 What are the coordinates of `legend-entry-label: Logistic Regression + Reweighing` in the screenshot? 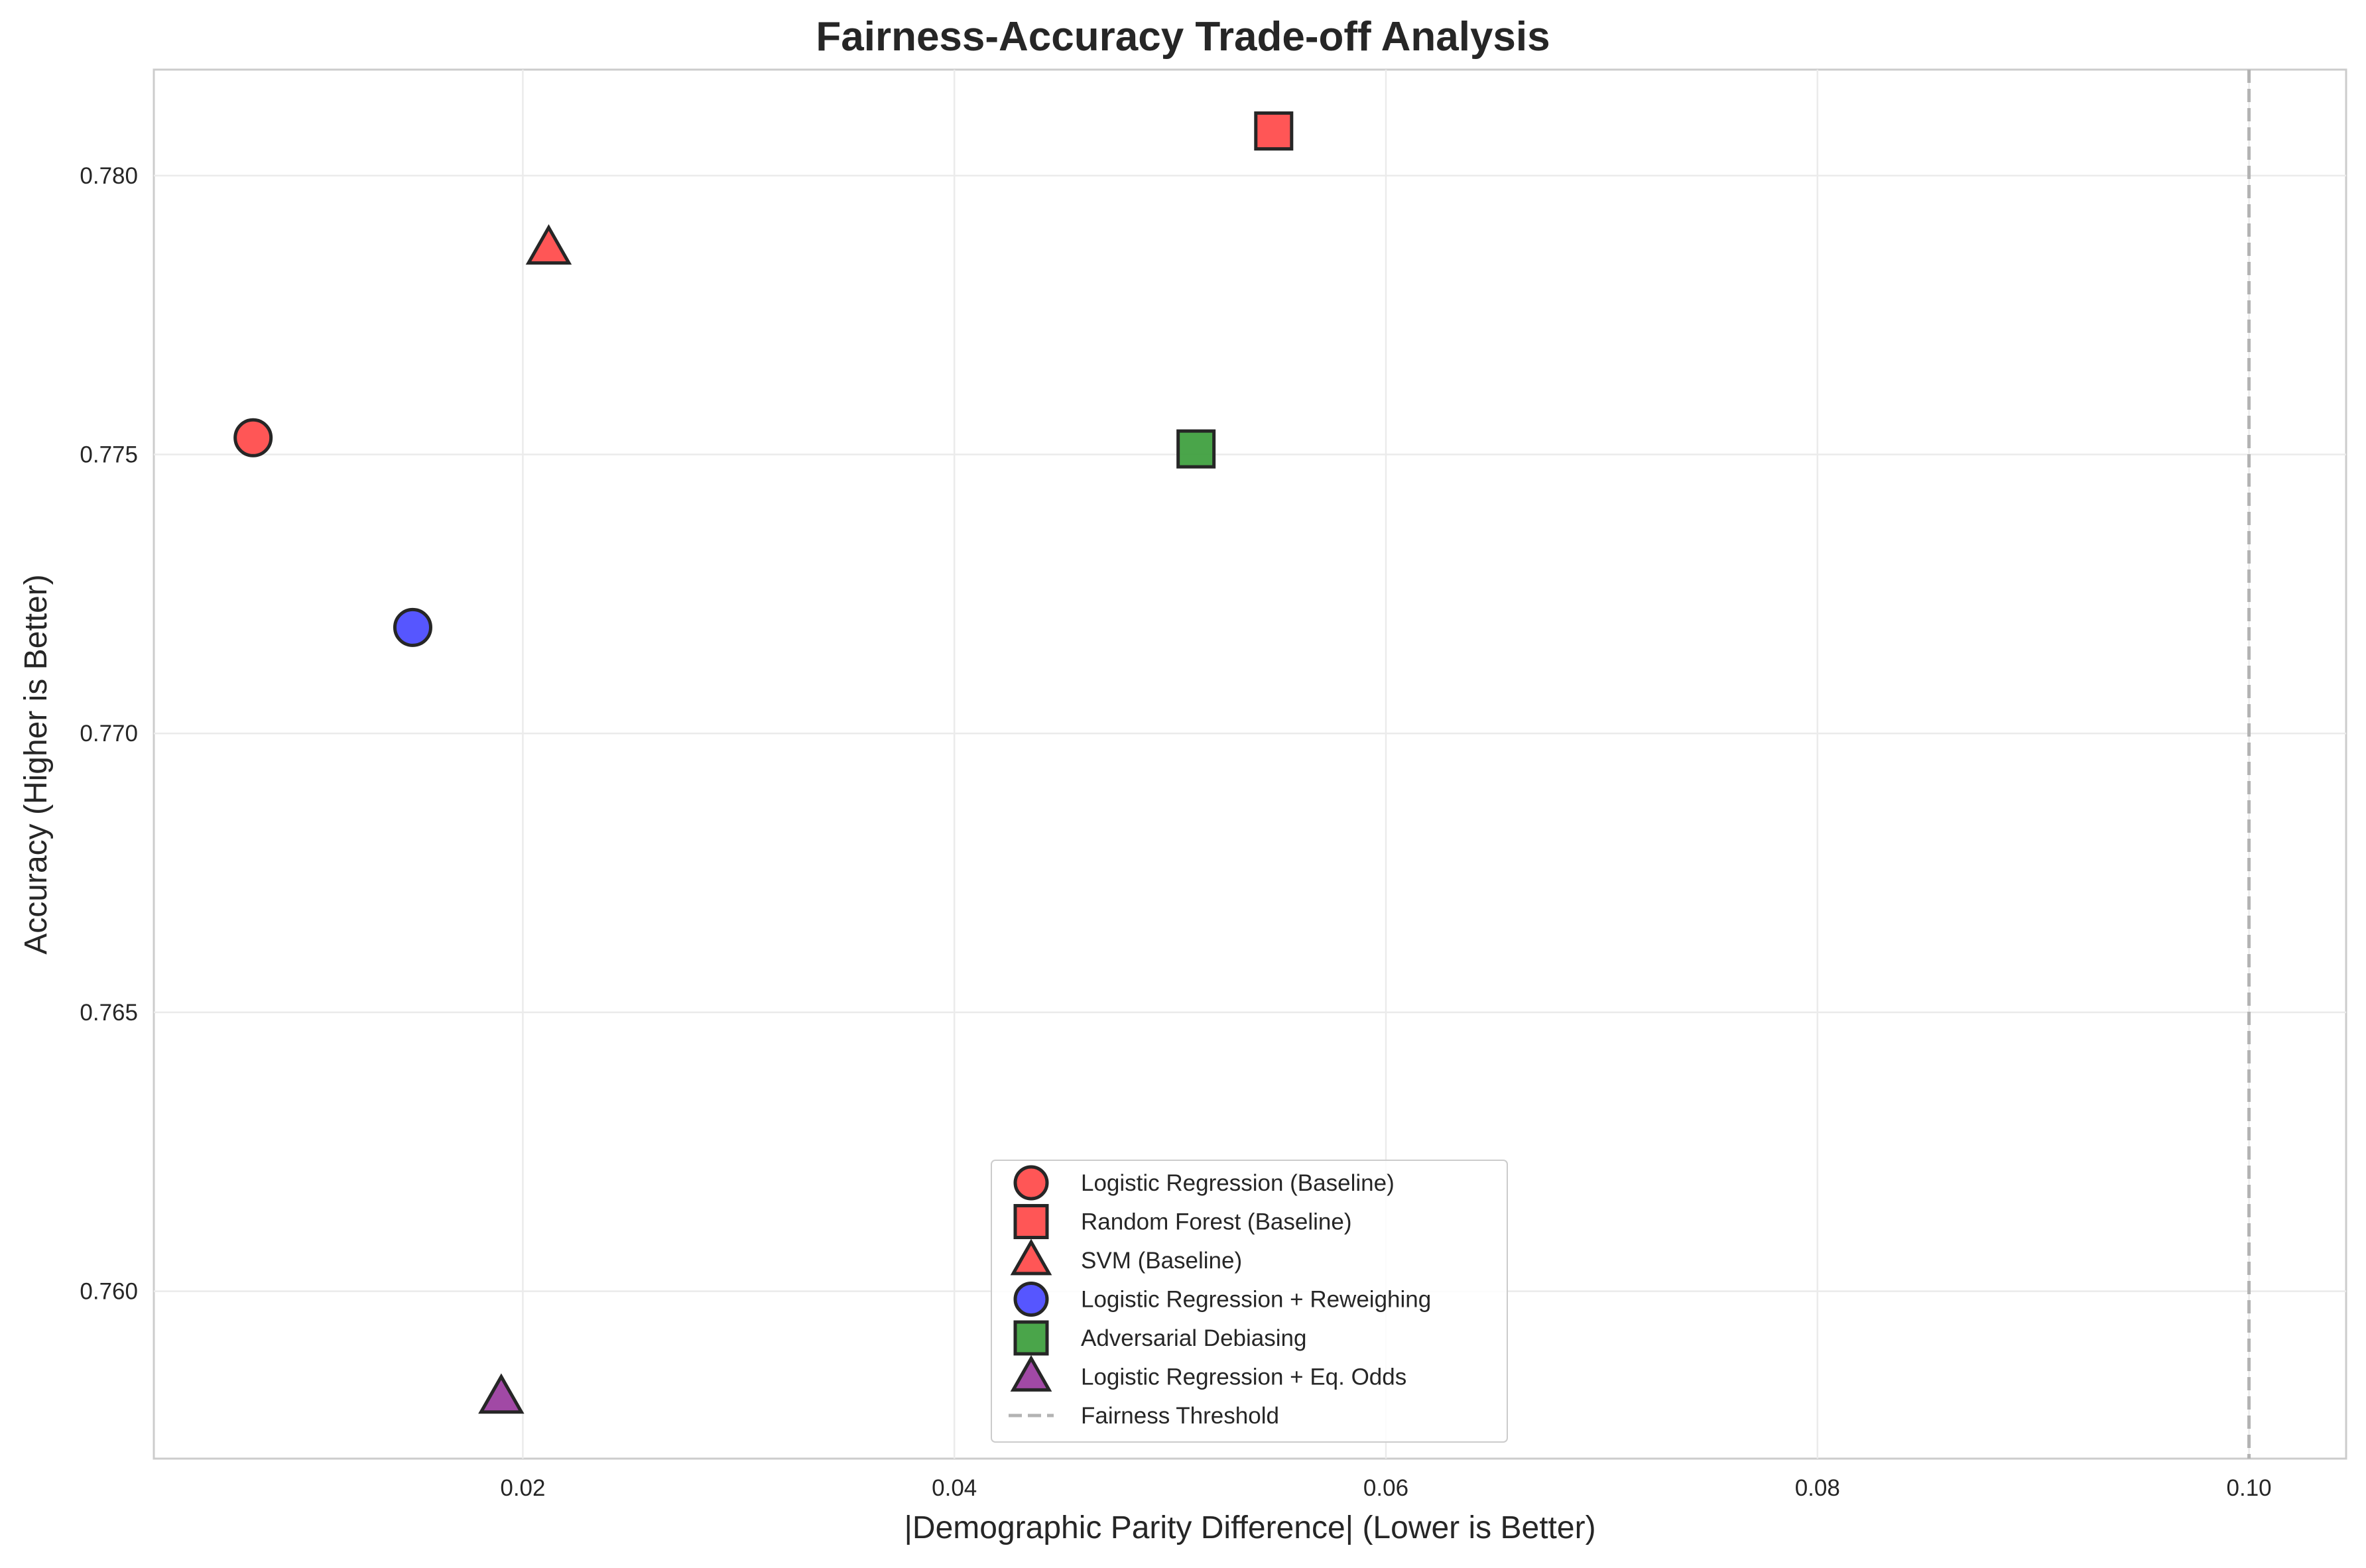 It's located at (1256, 1300).